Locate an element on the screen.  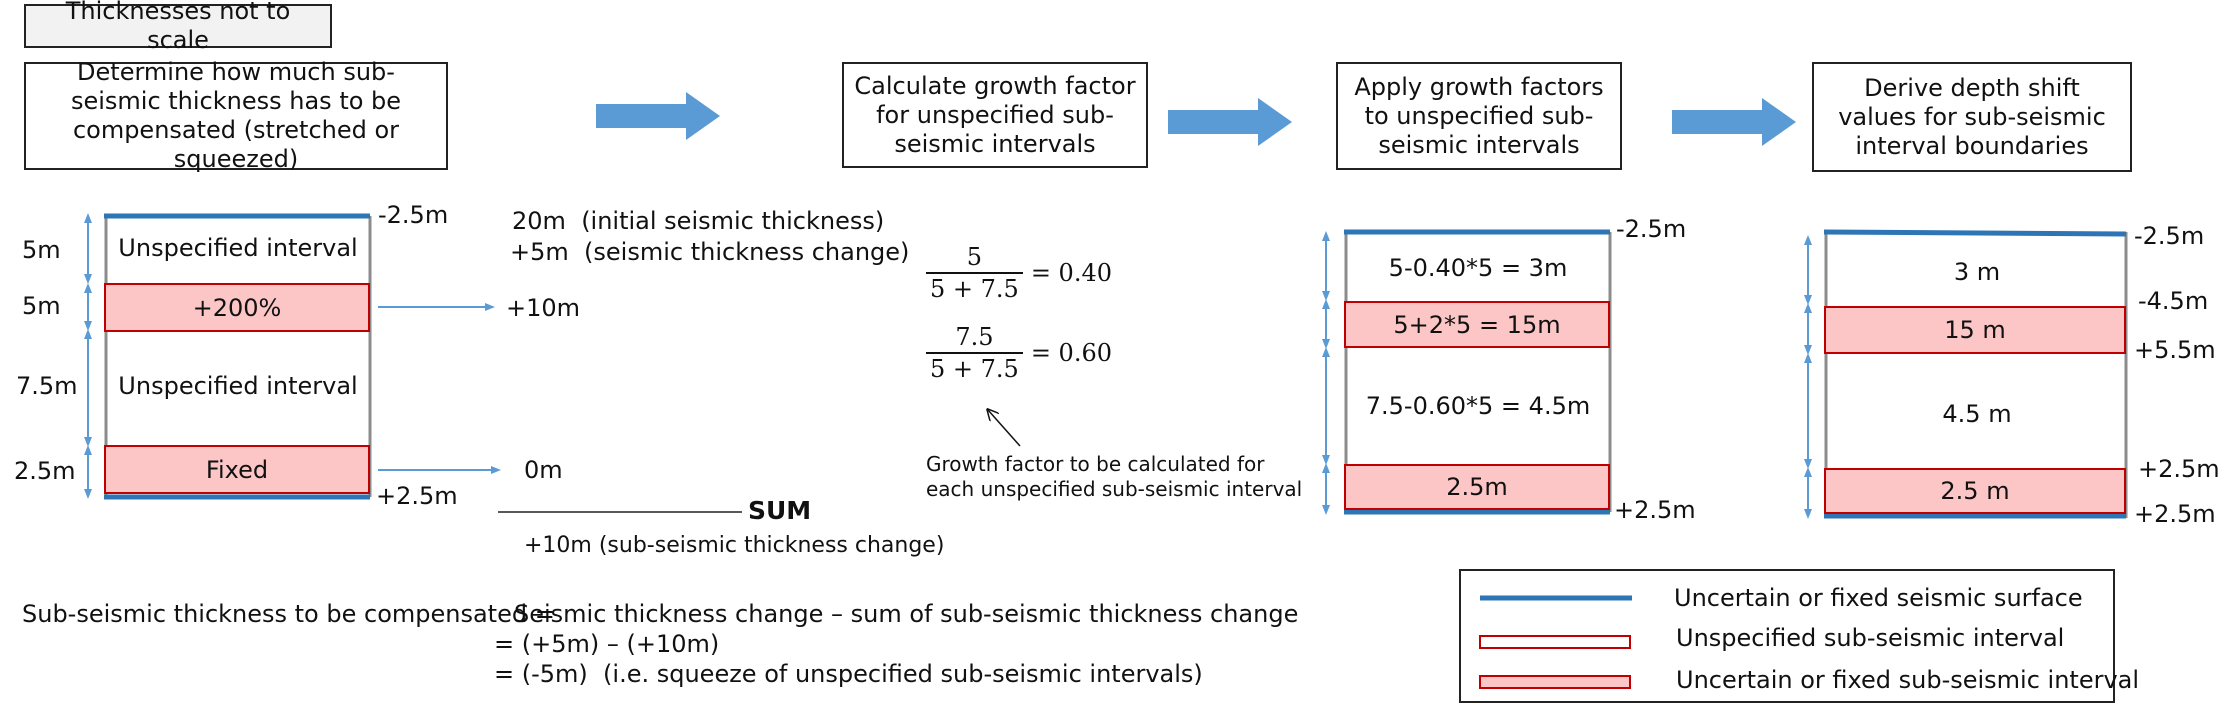
col4-shift-3: +5.5m is located at coordinates (2175, 350).